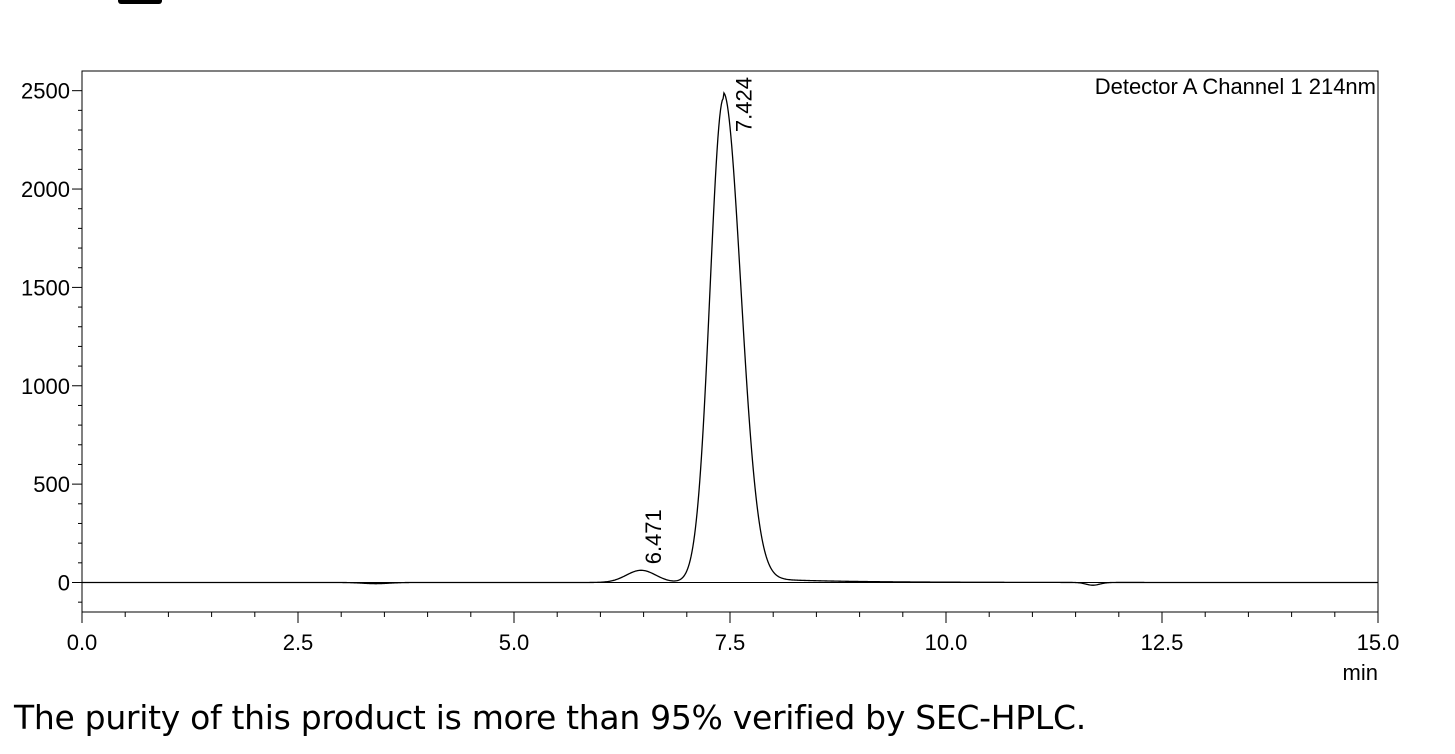  I want to click on x-tick-label: 2.5, so click(298, 642).